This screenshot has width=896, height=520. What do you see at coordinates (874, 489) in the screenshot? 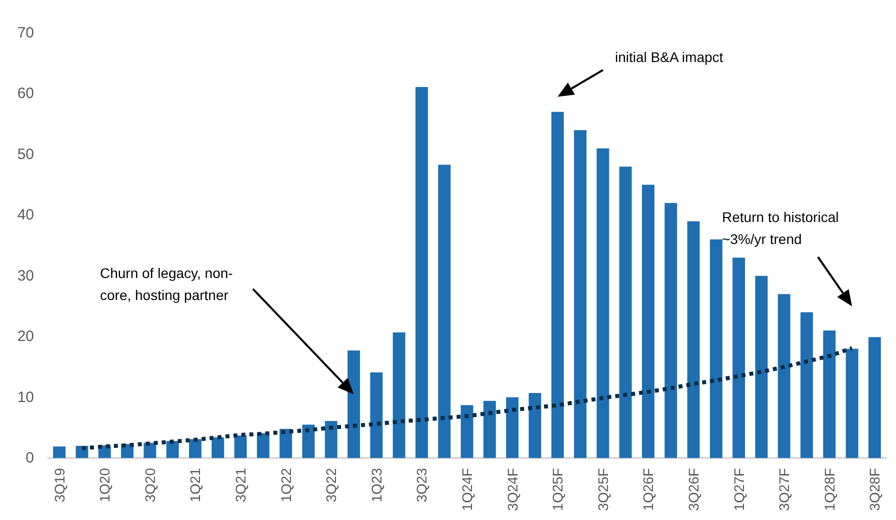
I see `x-tick-label: 3Q28F` at bounding box center [874, 489].